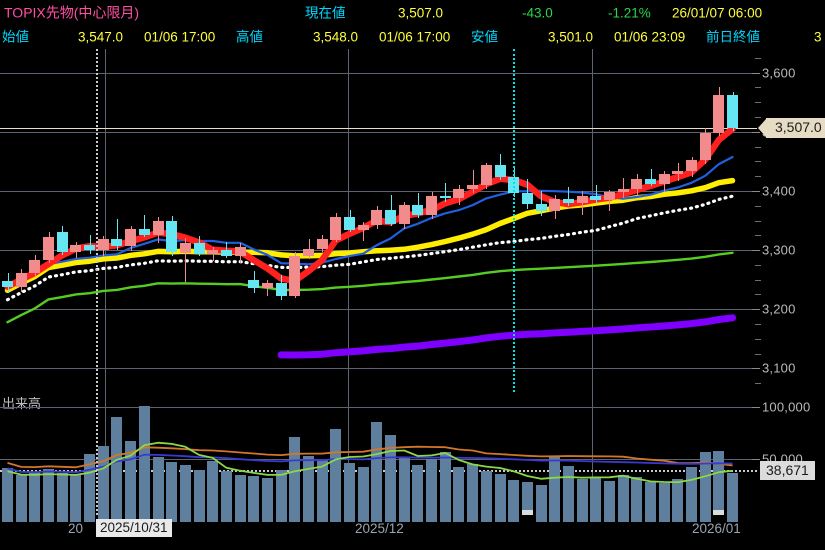 Image resolution: width=825 pixels, height=550 pixels. Describe the element at coordinates (325, 12) in the screenshot. I see `current-price-label: 現在値` at that location.